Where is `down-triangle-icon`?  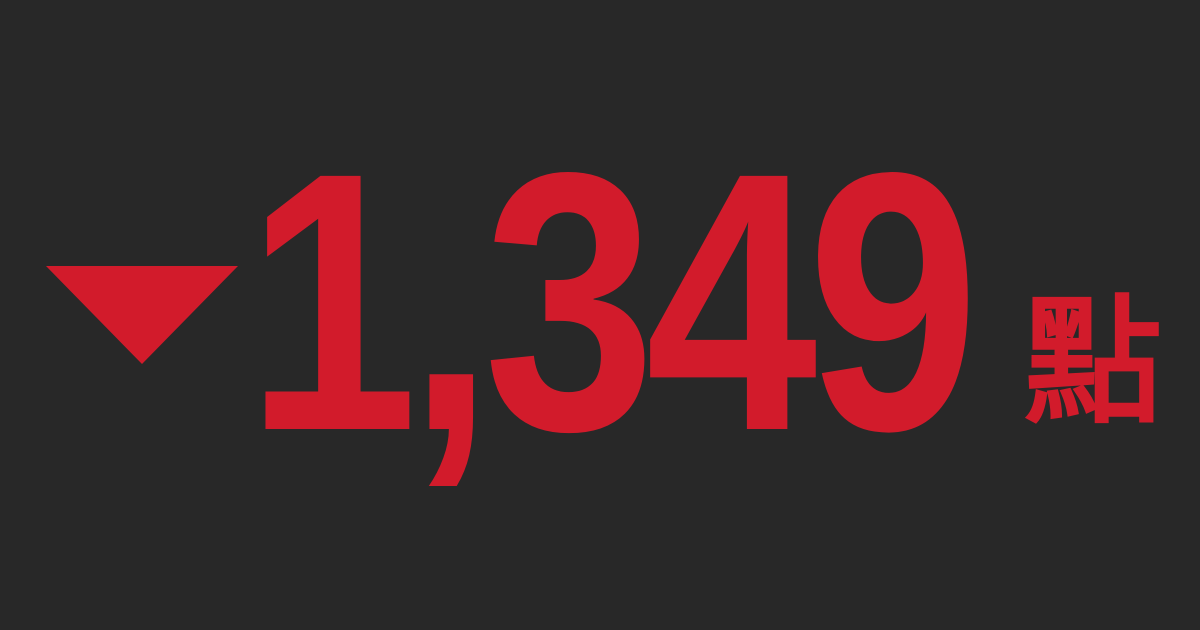 down-triangle-icon is located at coordinates (142, 315).